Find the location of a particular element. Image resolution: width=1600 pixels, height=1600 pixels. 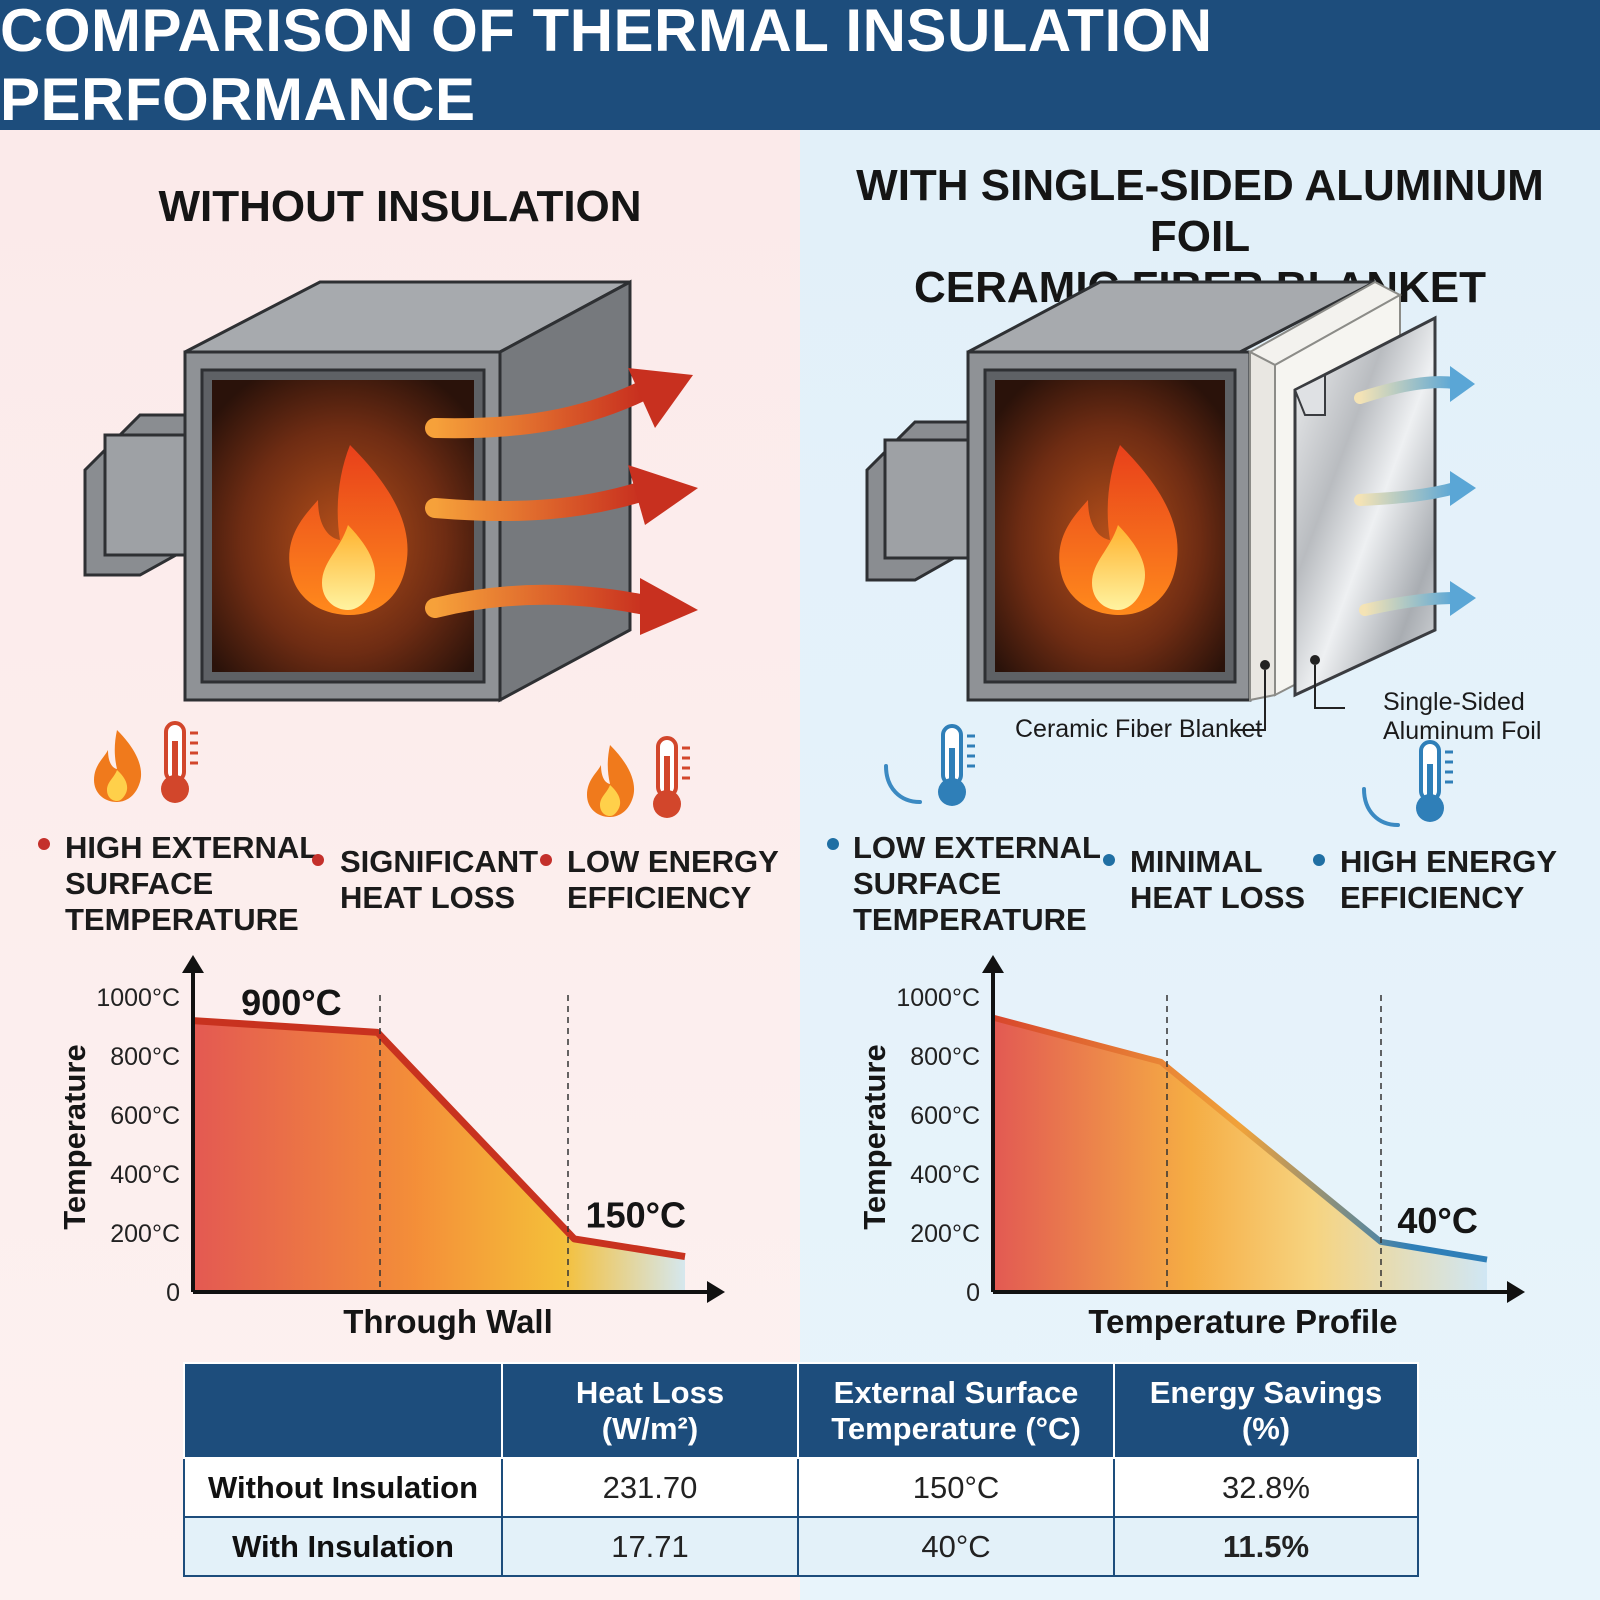

furnace-uninsulated is located at coordinates (390, 548).